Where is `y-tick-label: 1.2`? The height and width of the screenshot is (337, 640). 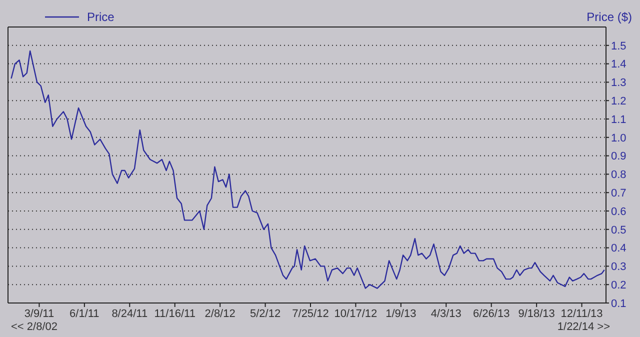 y-tick-label: 1.2 is located at coordinates (618, 102).